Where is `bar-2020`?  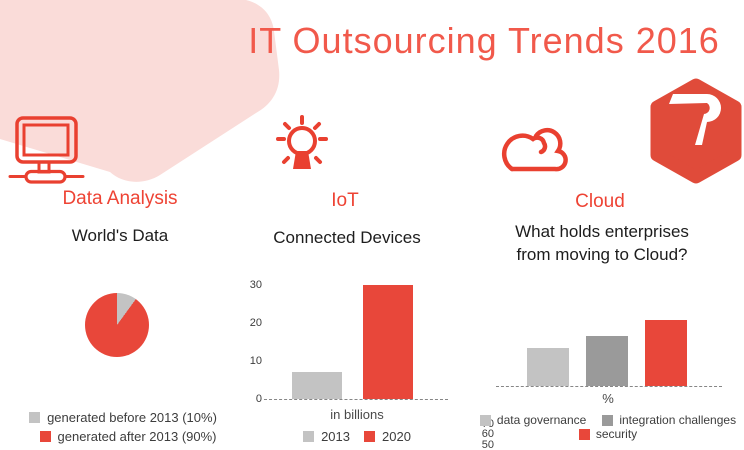
bar-2020 is located at coordinates (388, 342).